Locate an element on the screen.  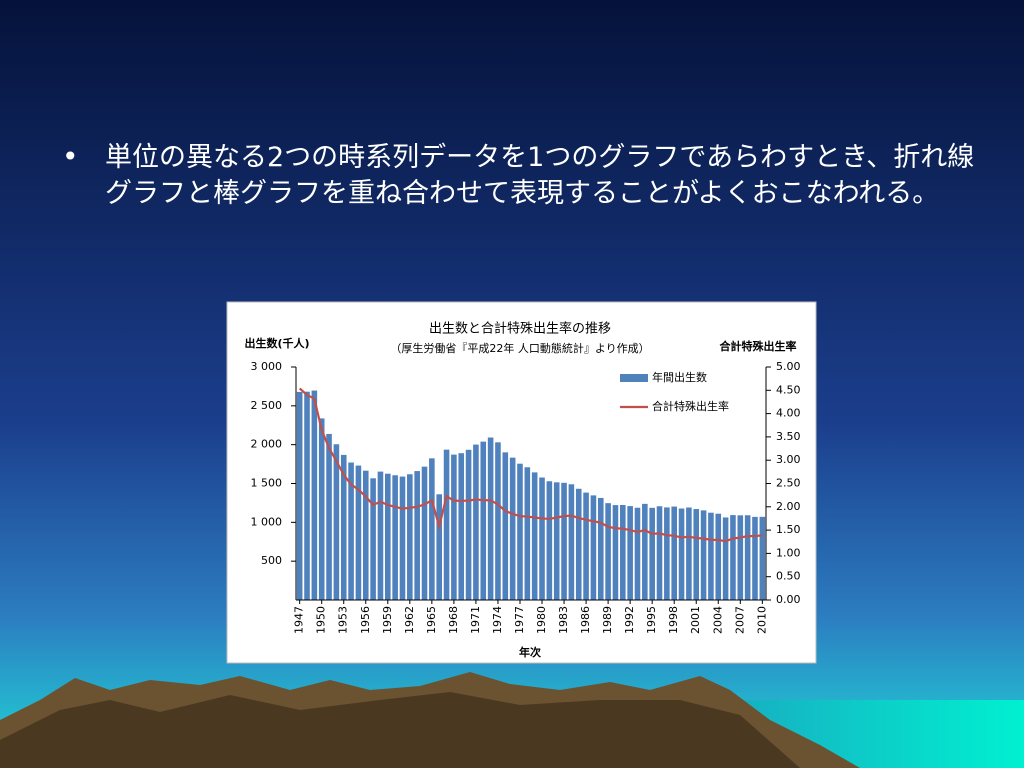
y2-tick-label: 2.00 is located at coordinates (788, 506).